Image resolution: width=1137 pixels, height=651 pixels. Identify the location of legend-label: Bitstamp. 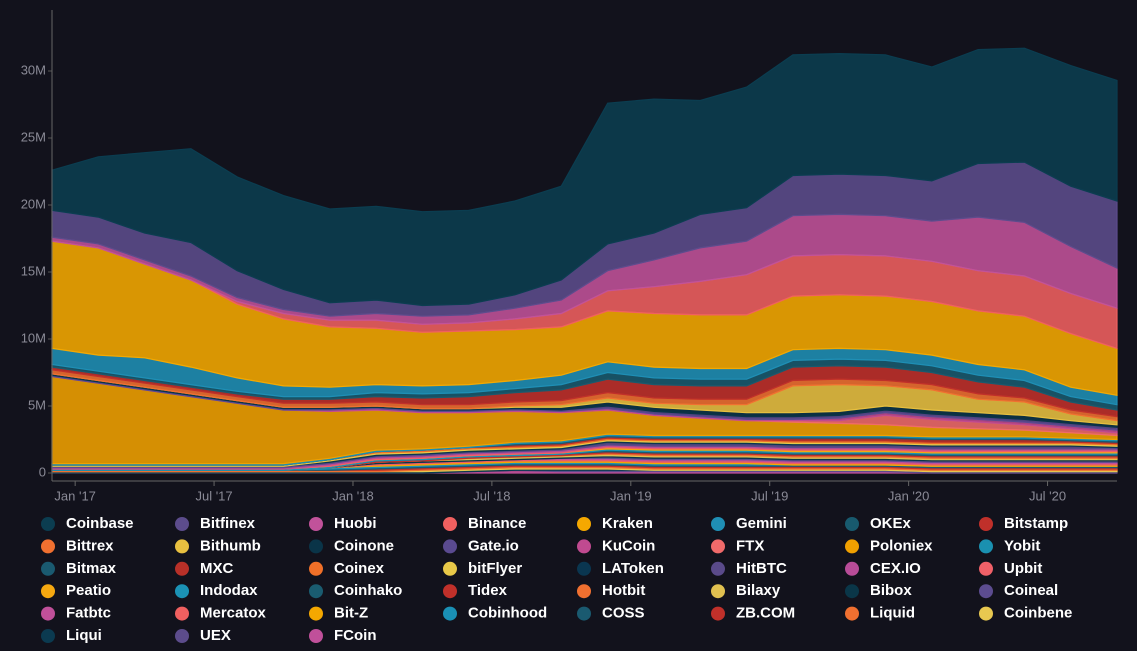
(1036, 523).